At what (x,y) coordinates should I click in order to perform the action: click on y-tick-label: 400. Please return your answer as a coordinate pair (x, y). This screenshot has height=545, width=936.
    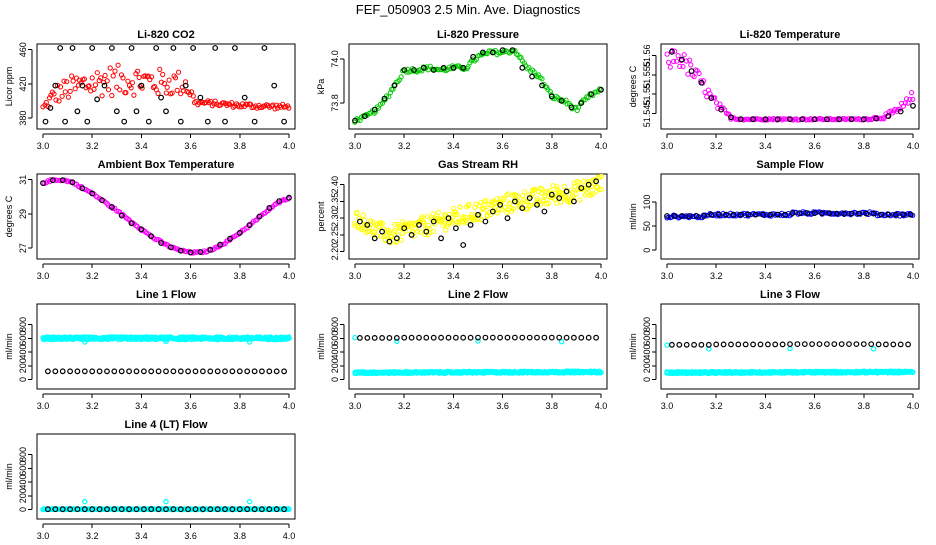
    Looking at the image, I should click on (647, 351).